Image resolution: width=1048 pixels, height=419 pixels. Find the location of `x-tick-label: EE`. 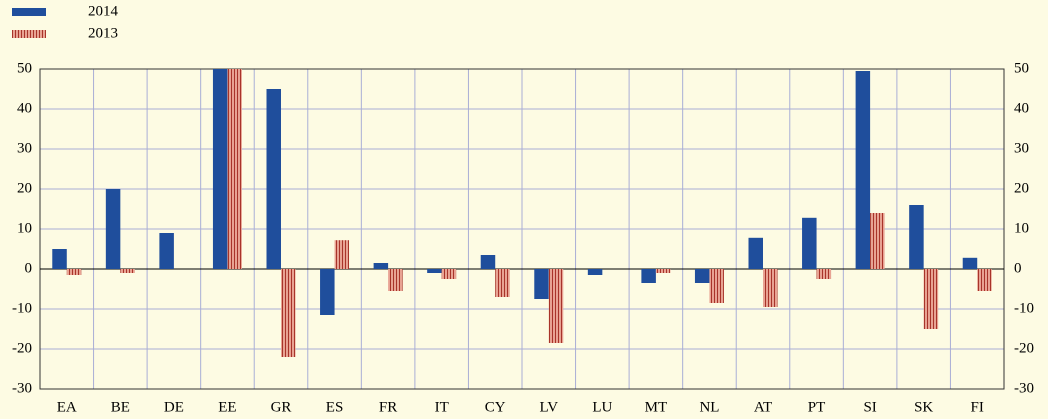

x-tick-label: EE is located at coordinates (227, 407).